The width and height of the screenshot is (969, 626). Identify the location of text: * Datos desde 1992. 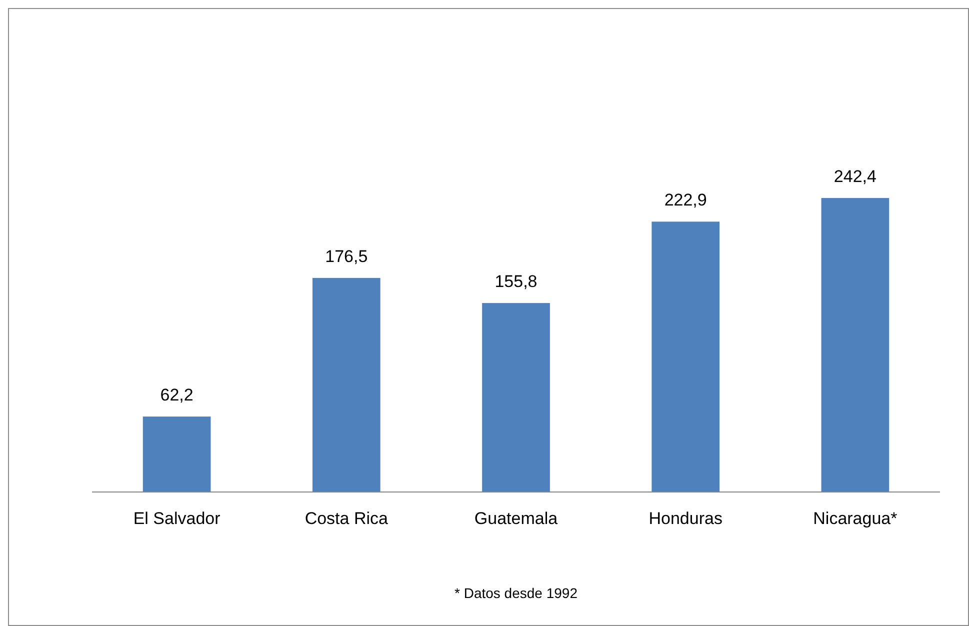
(516, 593).